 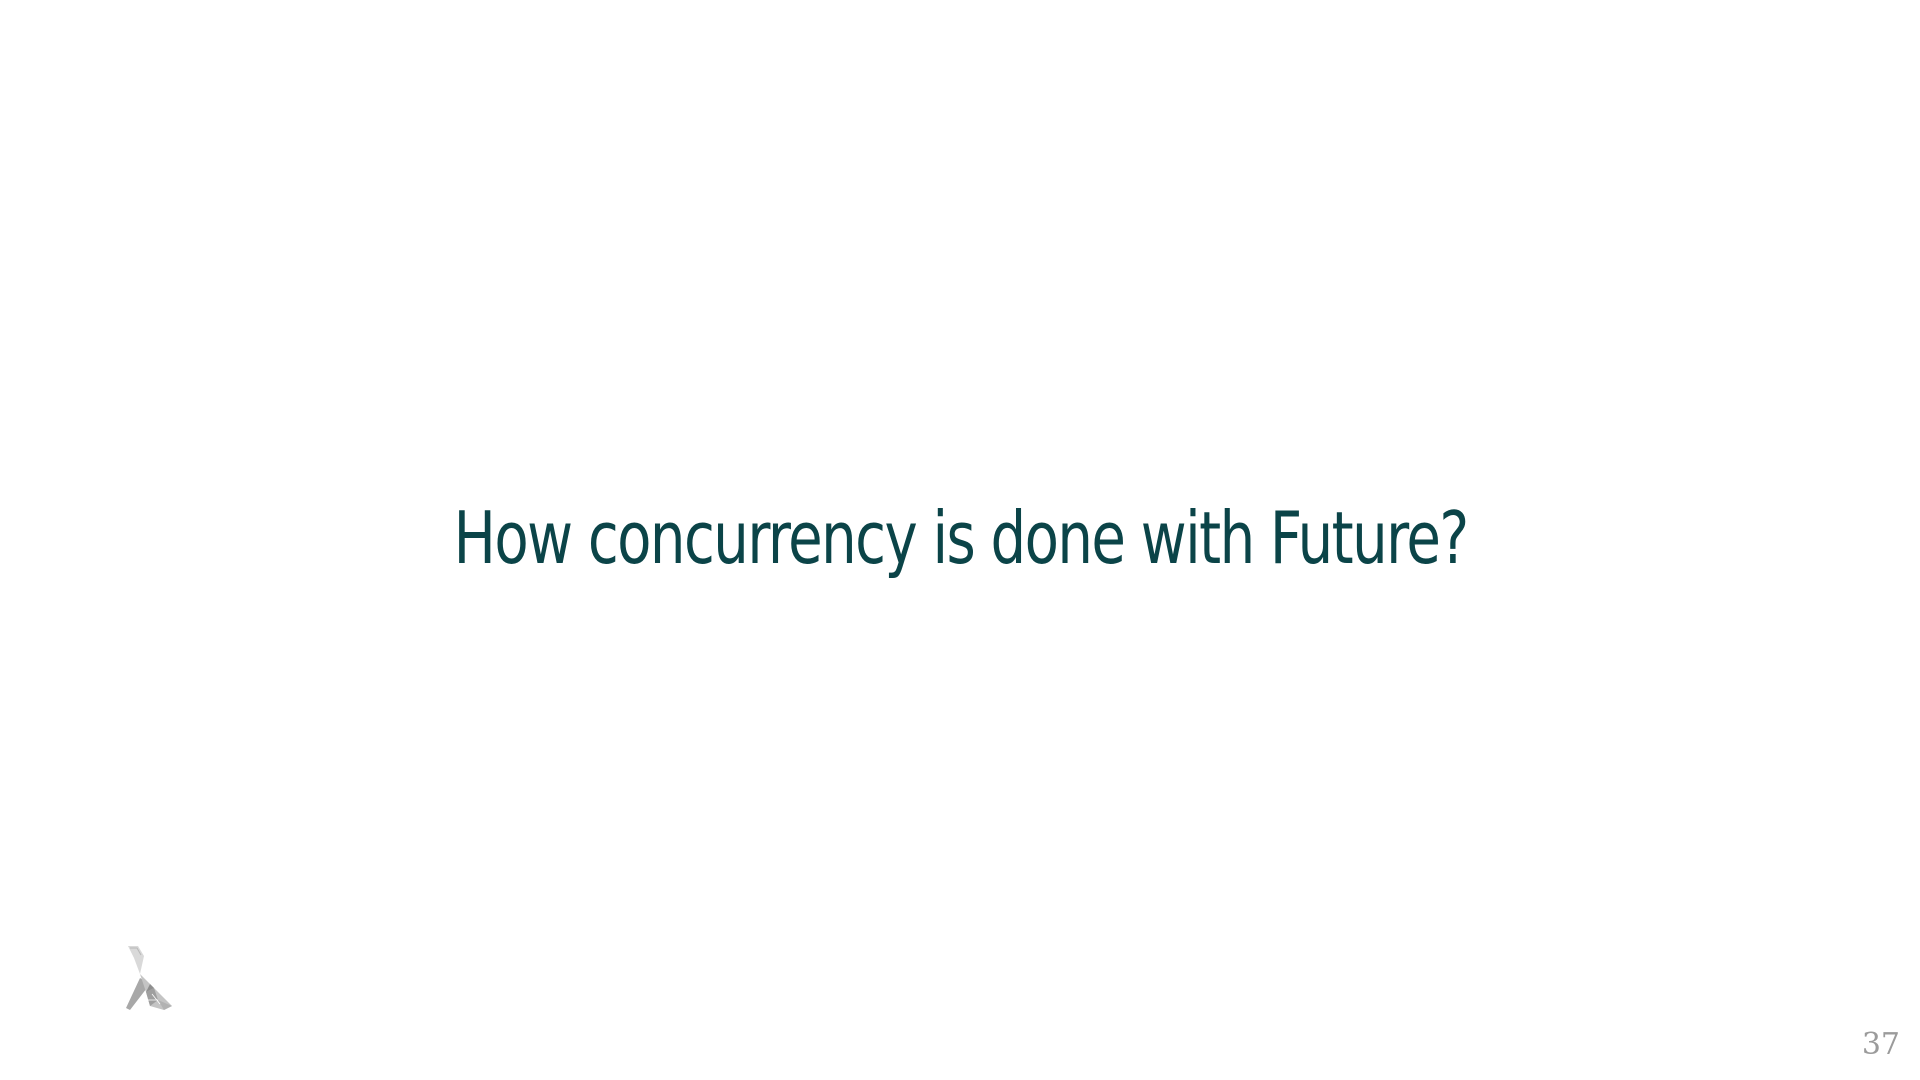 What do you see at coordinates (149, 978) in the screenshot?
I see `lambda-logo-icon` at bounding box center [149, 978].